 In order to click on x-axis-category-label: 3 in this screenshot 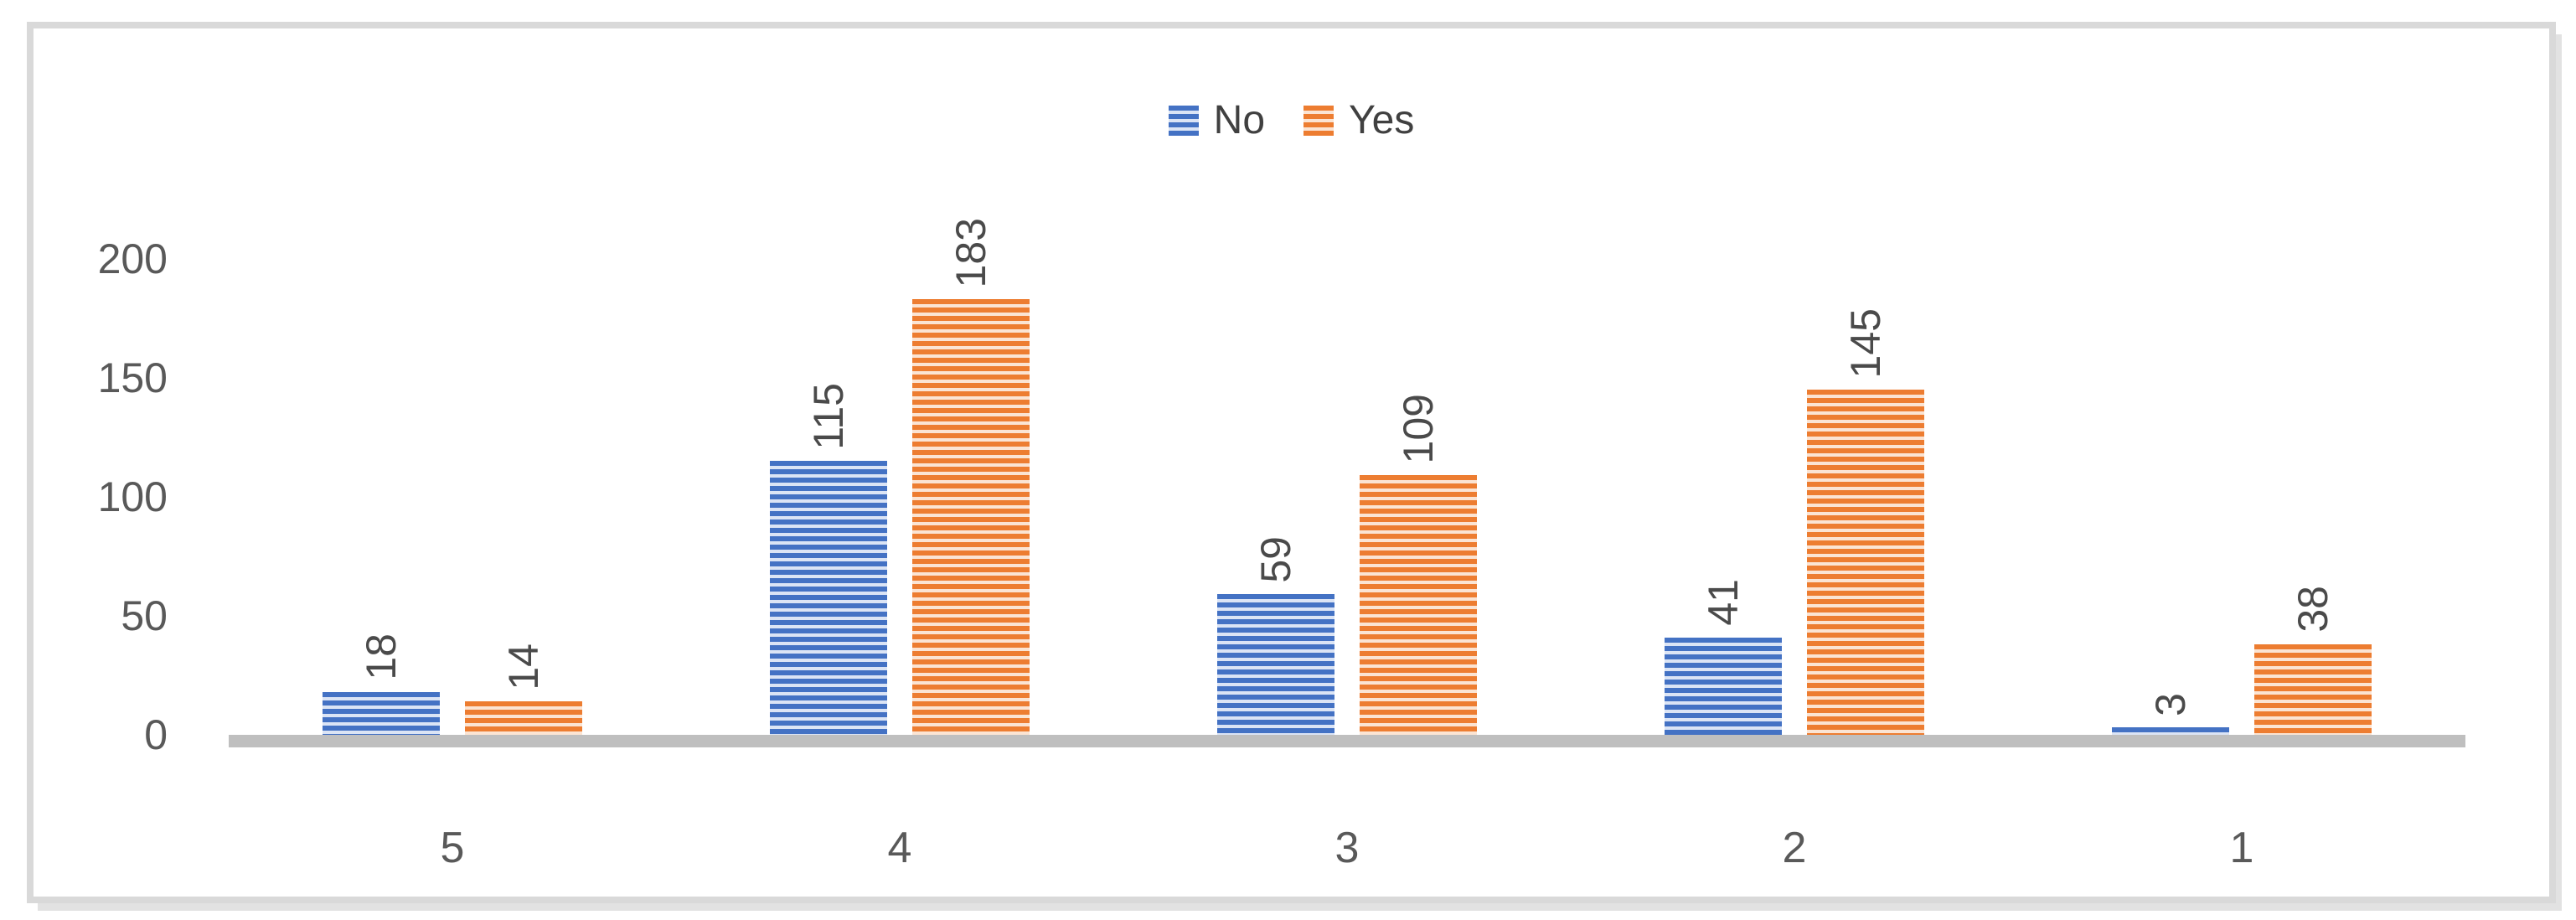, I will do `click(1347, 848)`.